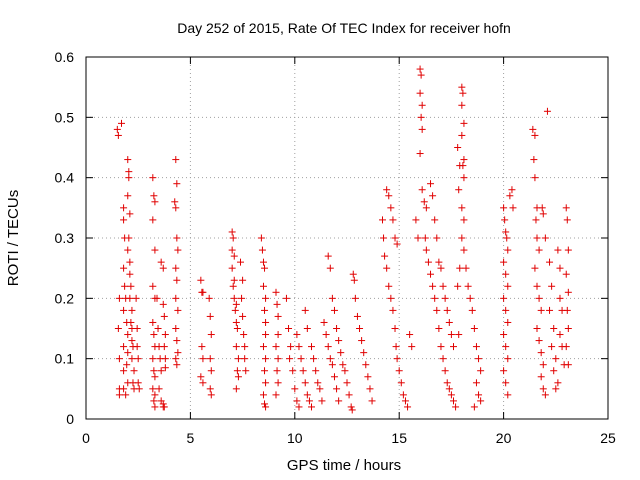 This screenshot has width=640, height=480. What do you see at coordinates (191, 438) in the screenshot?
I see `x-tick-label: 5` at bounding box center [191, 438].